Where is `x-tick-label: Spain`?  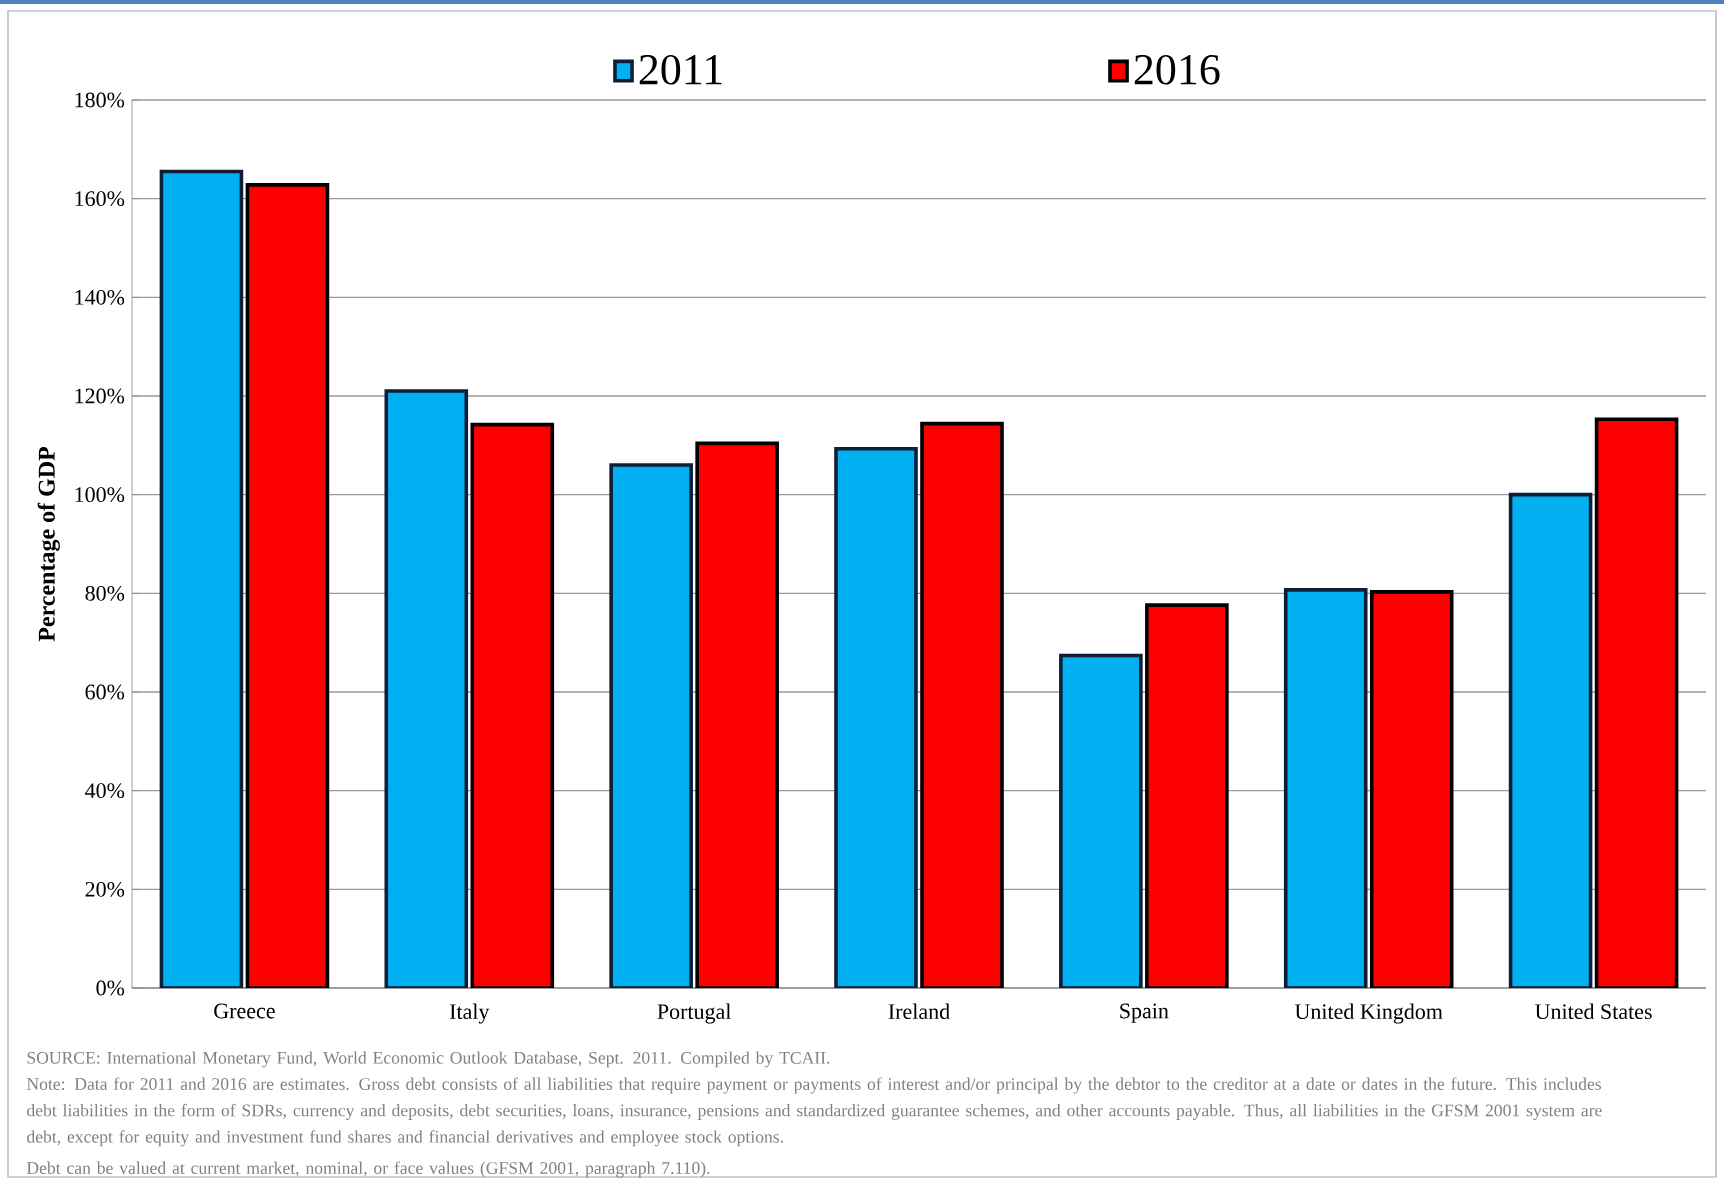
x-tick-label: Spain is located at coordinates (1144, 1013).